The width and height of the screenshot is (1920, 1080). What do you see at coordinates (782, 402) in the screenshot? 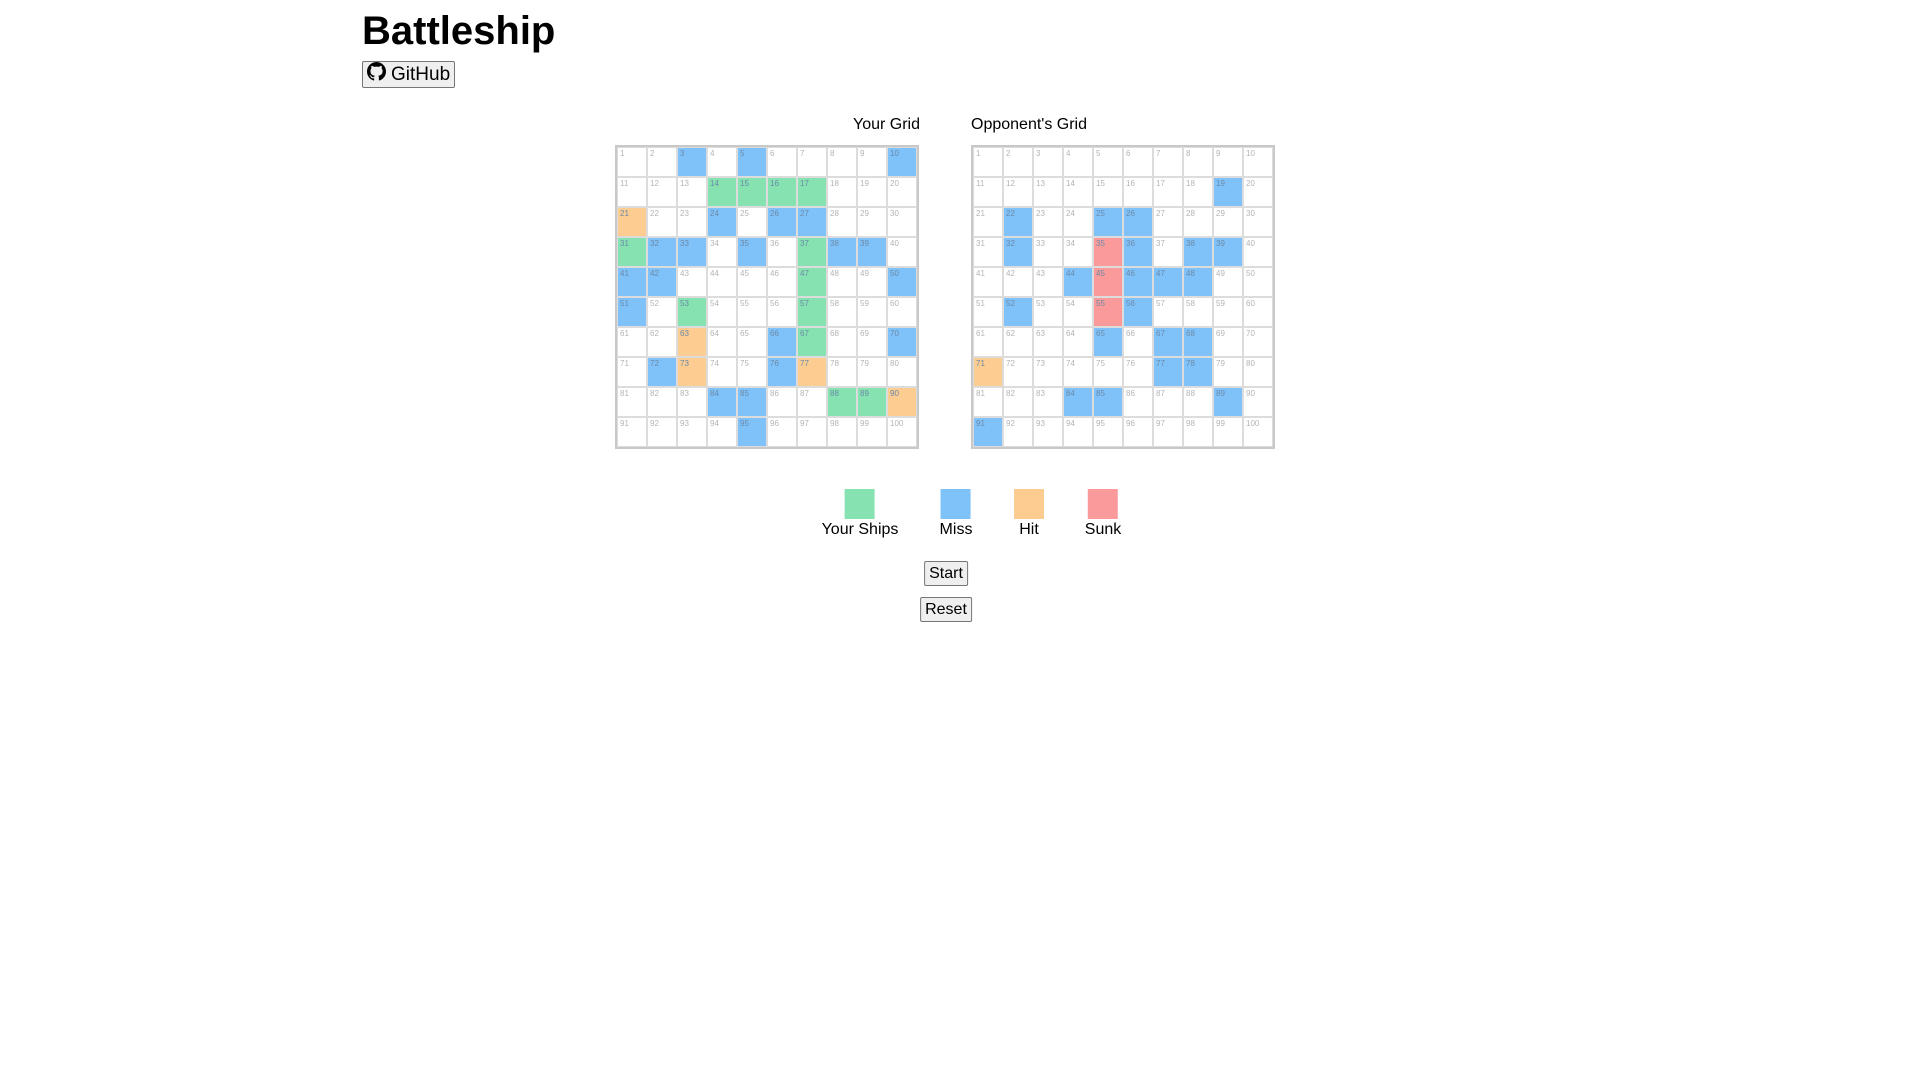
I see `your-grid-cell-86: 86` at bounding box center [782, 402].